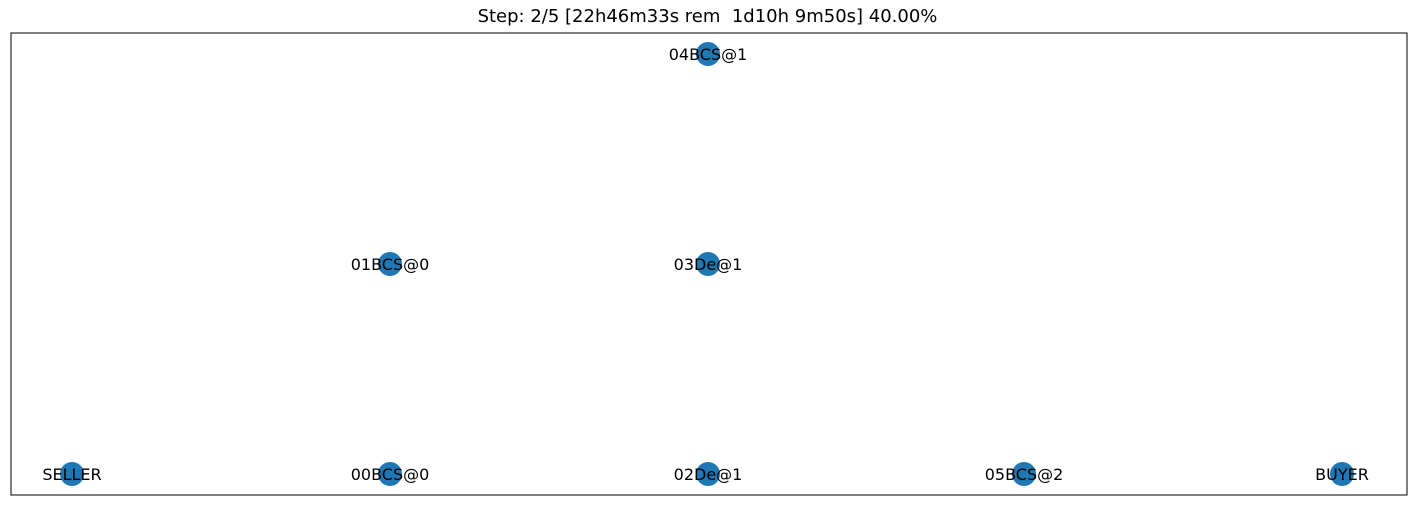 This screenshot has height=505, width=1415. I want to click on graph-node: 00BCS@0, so click(390, 474).